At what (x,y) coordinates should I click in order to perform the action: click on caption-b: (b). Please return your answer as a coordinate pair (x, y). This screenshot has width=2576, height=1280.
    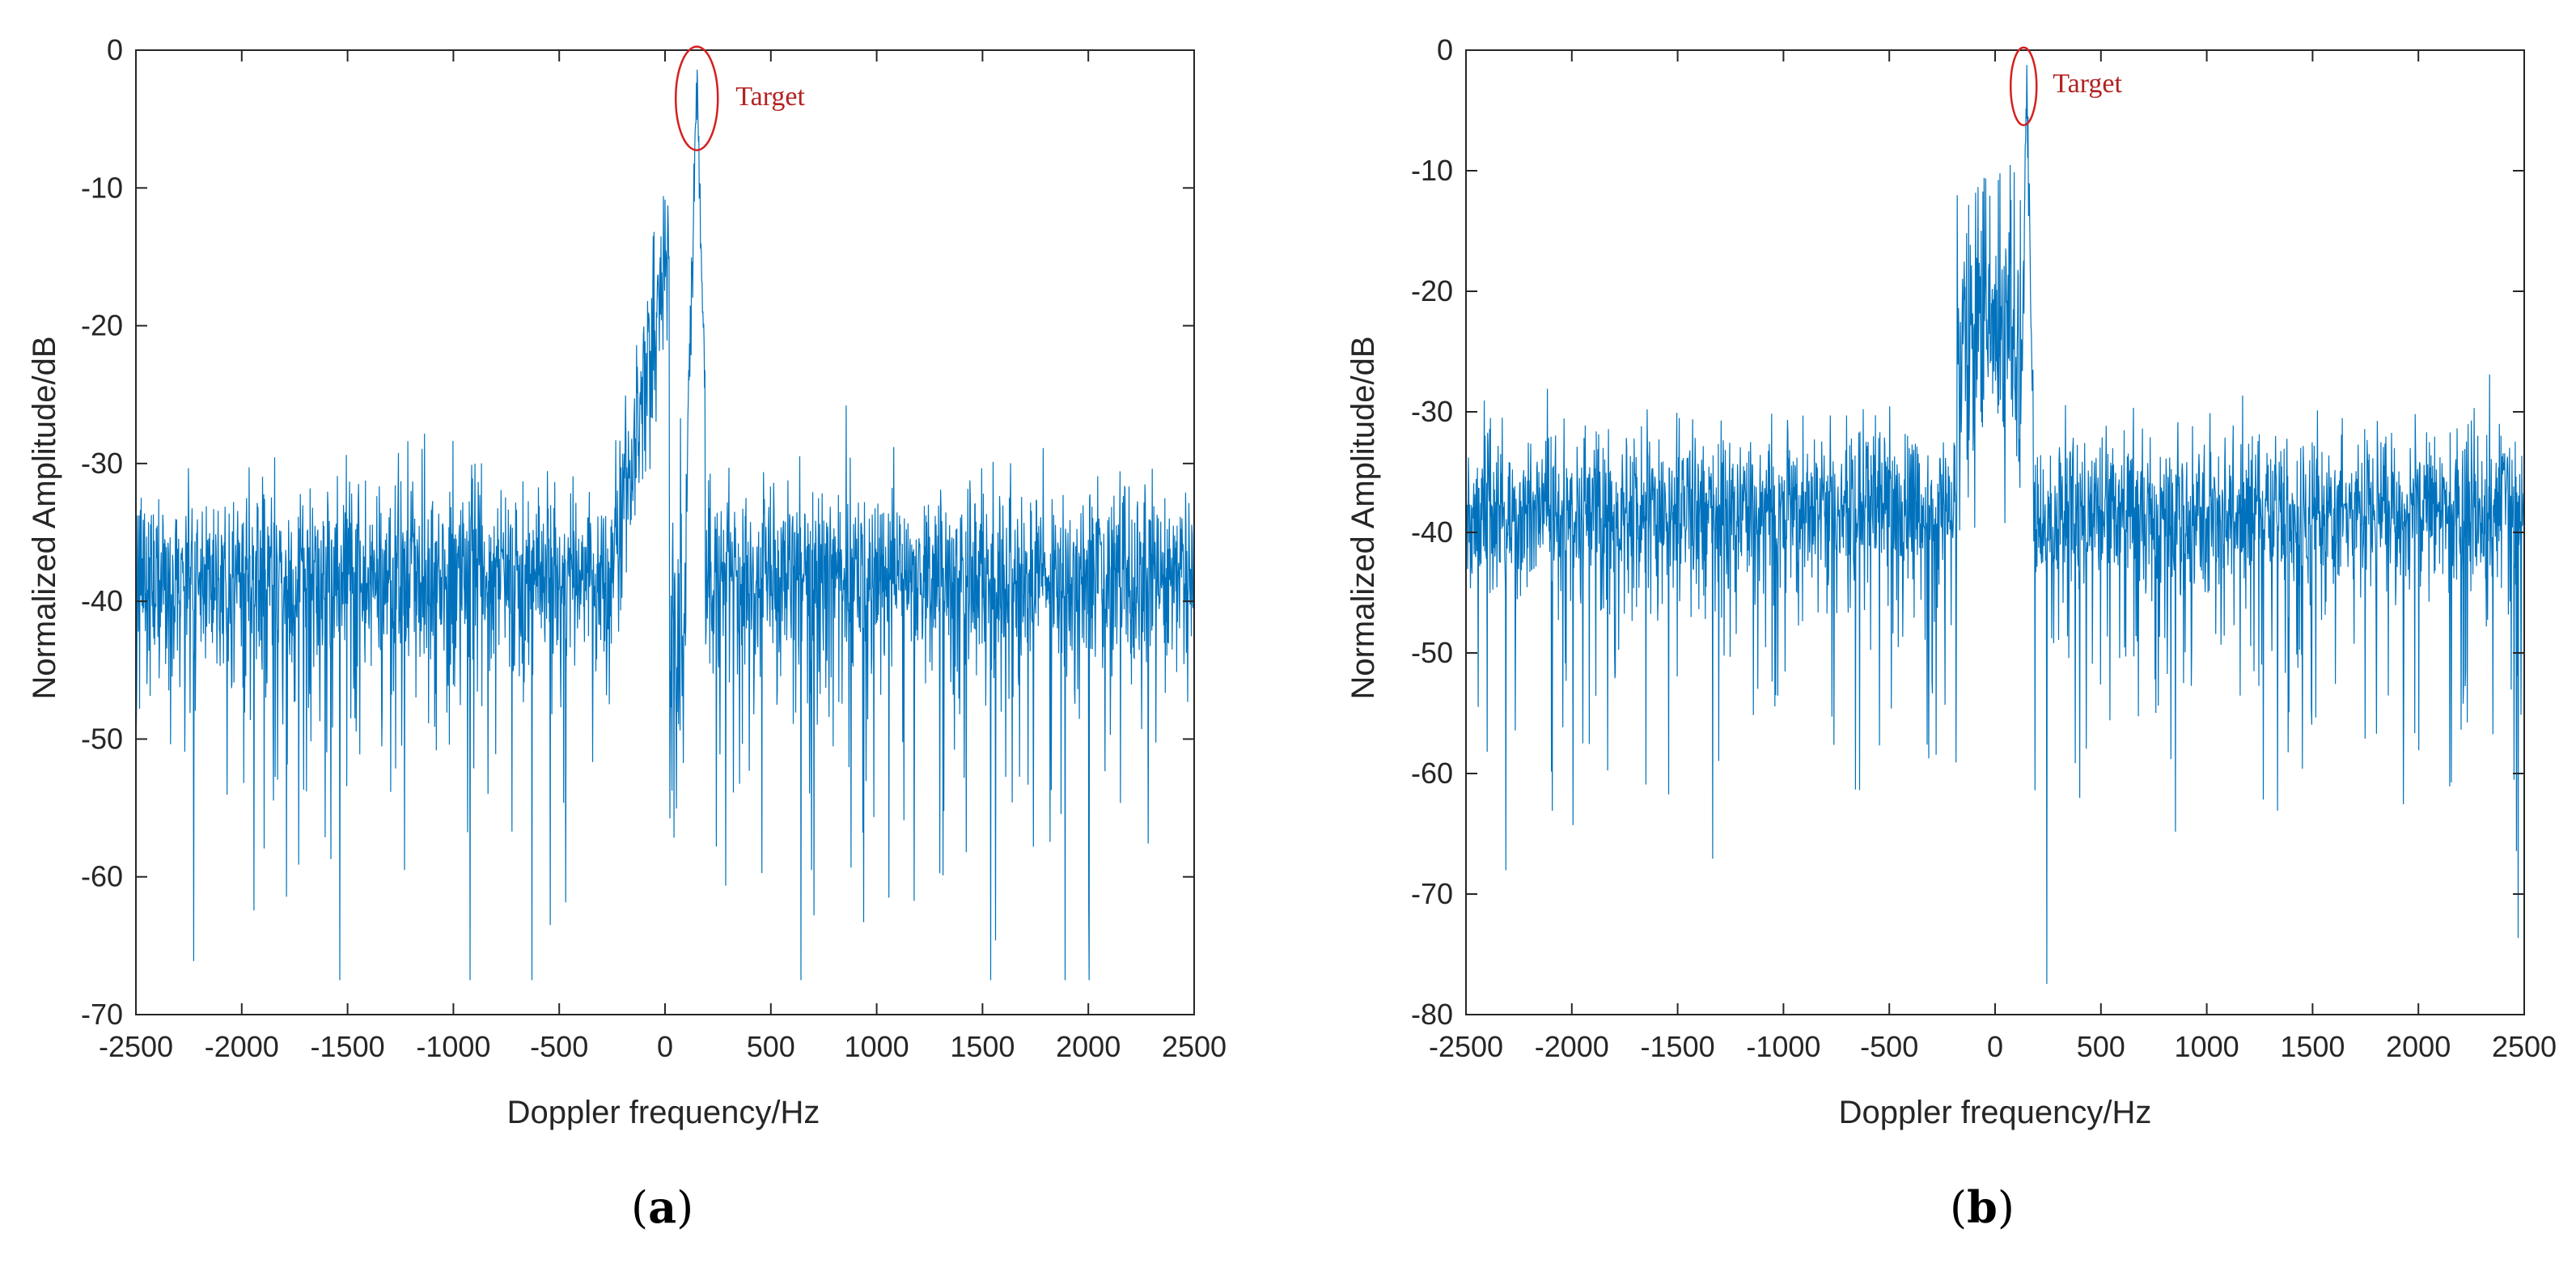
    Looking at the image, I should click on (1982, 1207).